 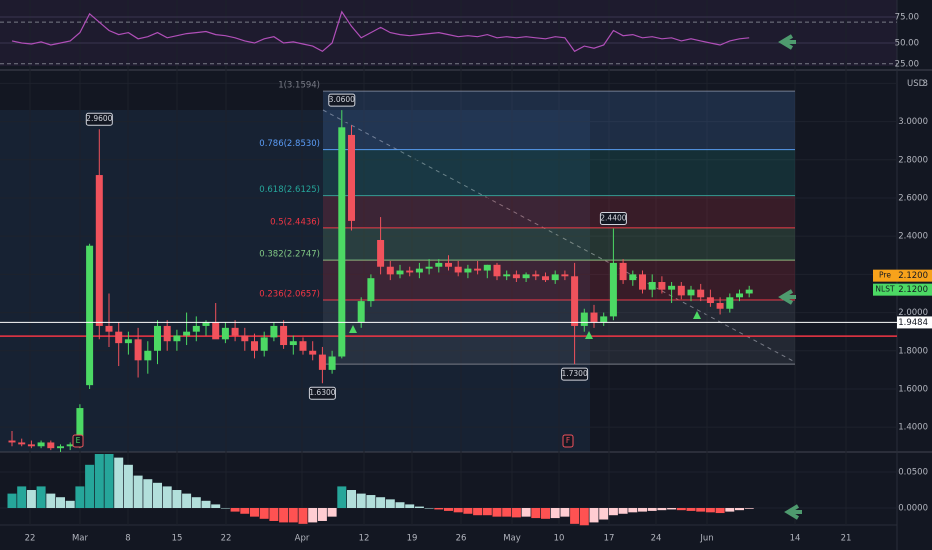 I want to click on x-tick-label: Jun, so click(x=706, y=539).